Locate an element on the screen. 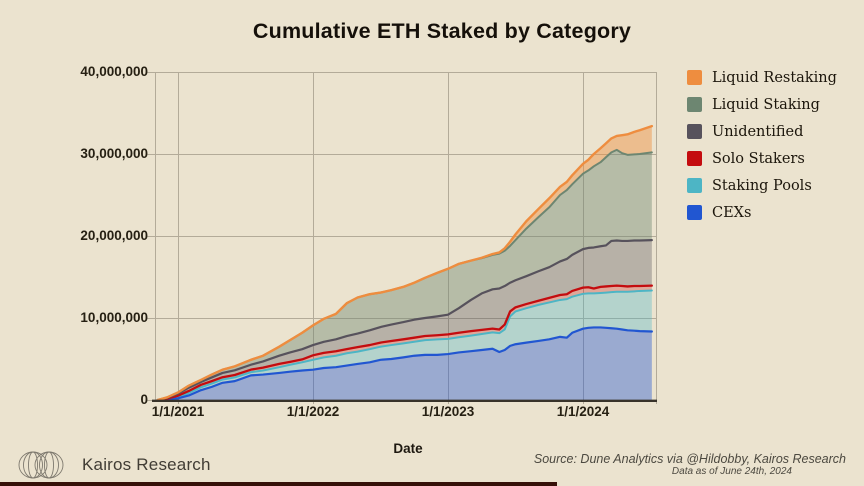 Image resolution: width=864 pixels, height=486 pixels. x-tick-label: 1/1/2022 is located at coordinates (313, 411).